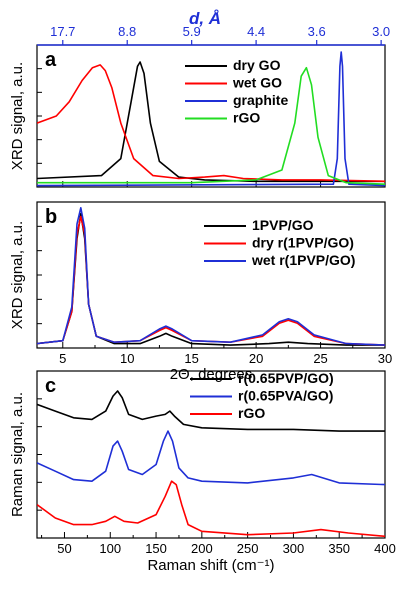  Describe the element at coordinates (205, 18) in the screenshot. I see `top-axis-title: d, Å` at that location.